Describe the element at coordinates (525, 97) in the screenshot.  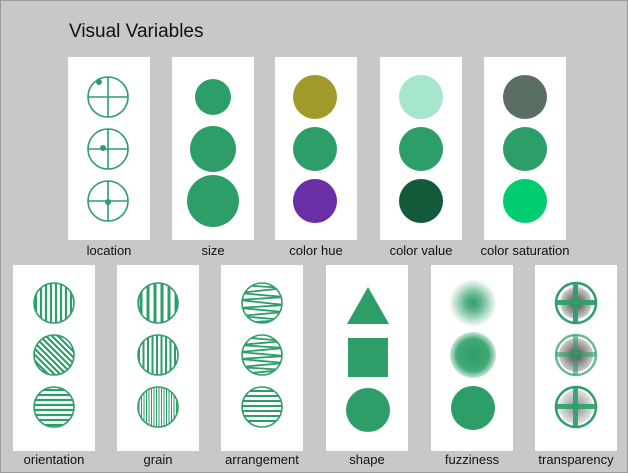
I see `saturation-circle-low` at that location.